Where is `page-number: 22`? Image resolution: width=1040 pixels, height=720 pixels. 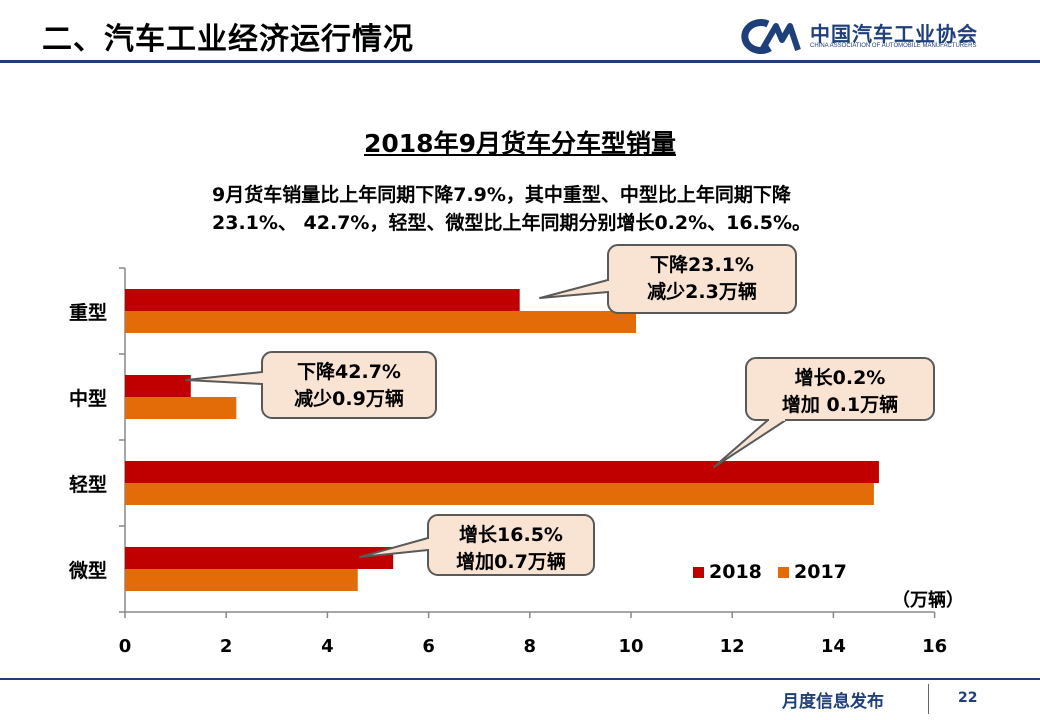
page-number: 22 is located at coordinates (968, 698).